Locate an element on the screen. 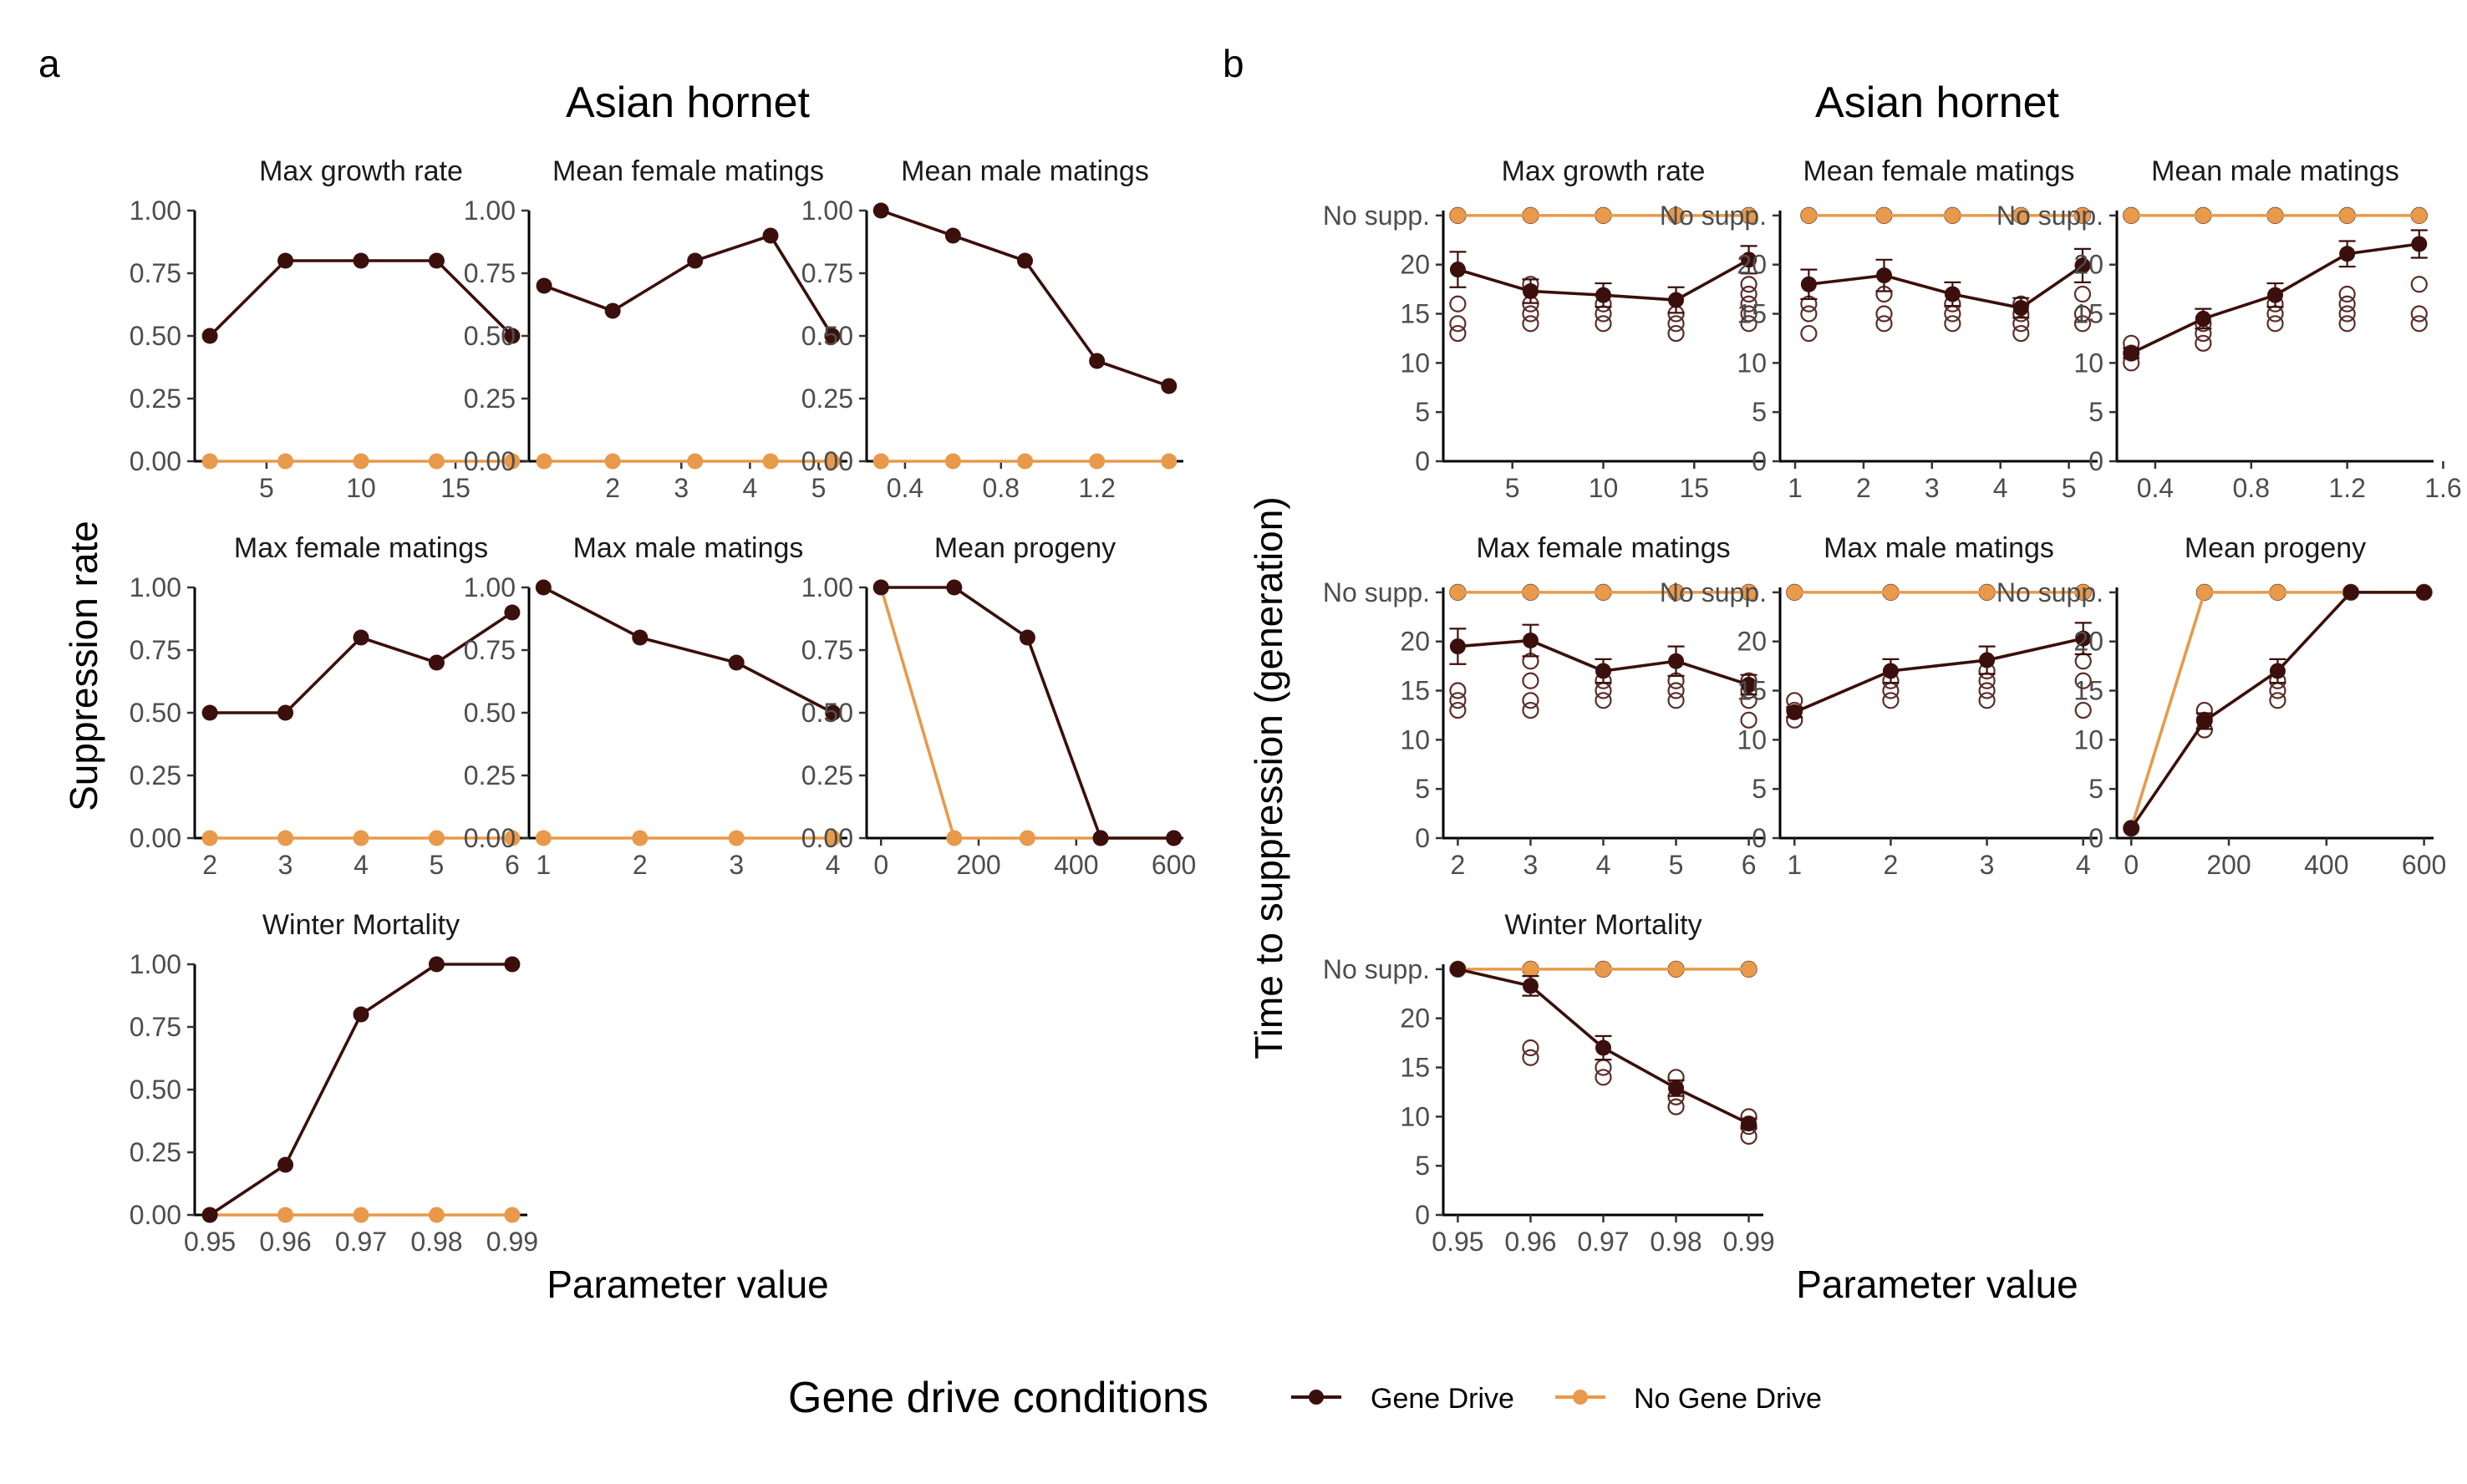 The width and height of the screenshot is (2467, 1484). panel-a-facet-mean-progeny-xtick-label: 400 is located at coordinates (1076, 865).